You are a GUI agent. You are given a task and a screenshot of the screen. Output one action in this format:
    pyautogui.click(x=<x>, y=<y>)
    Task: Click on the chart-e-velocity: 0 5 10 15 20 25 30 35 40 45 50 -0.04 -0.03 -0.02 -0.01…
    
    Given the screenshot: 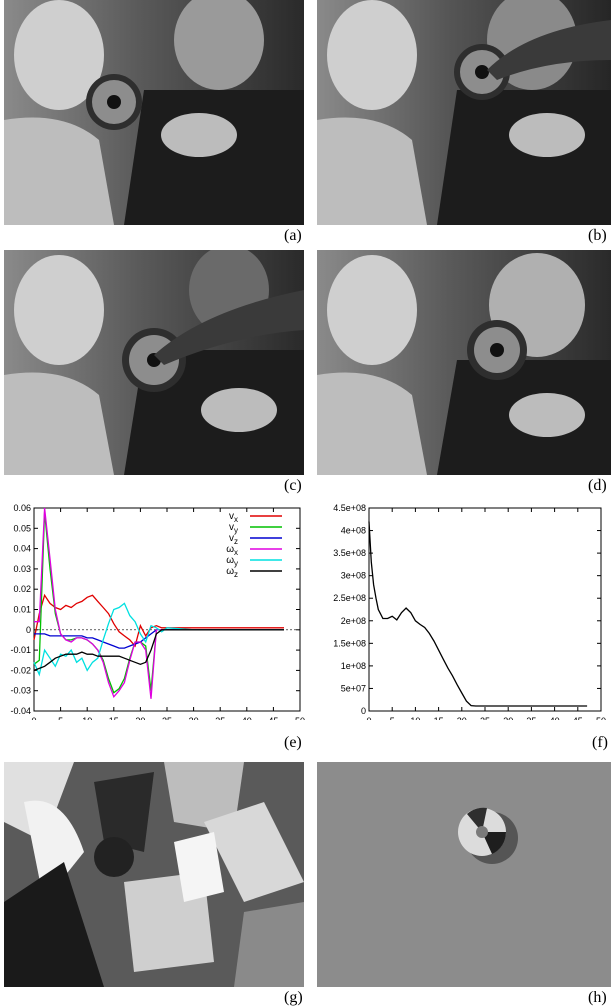 What is the action you would take?
    pyautogui.click(x=157, y=611)
    